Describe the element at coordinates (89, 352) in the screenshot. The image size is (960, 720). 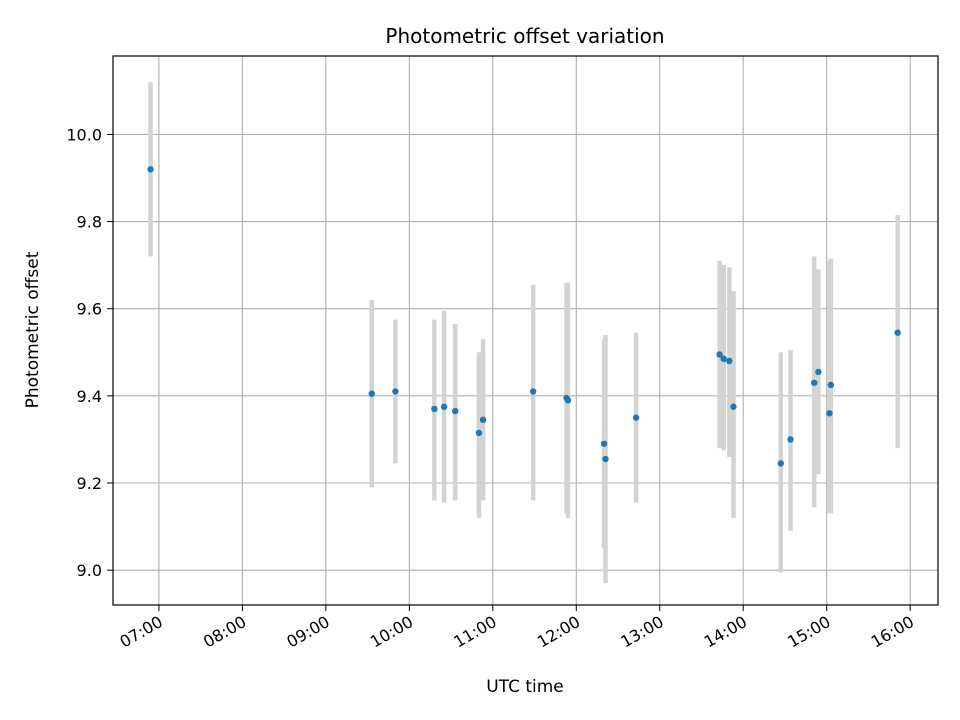
I see `y-axis: 9.0 9.2 9.4 9.6 9.8 10.0` at that location.